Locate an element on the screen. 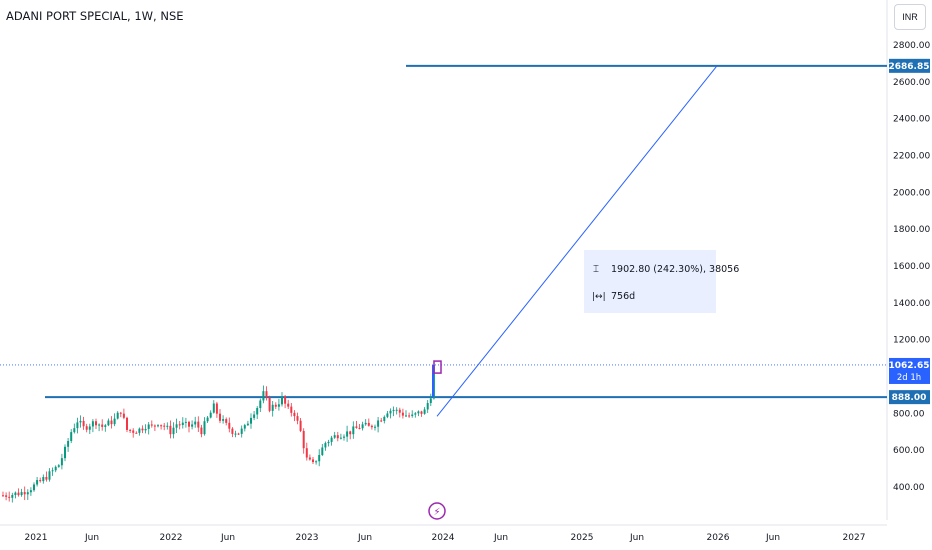 The image size is (932, 550). event-marker-icon is located at coordinates (437, 511).